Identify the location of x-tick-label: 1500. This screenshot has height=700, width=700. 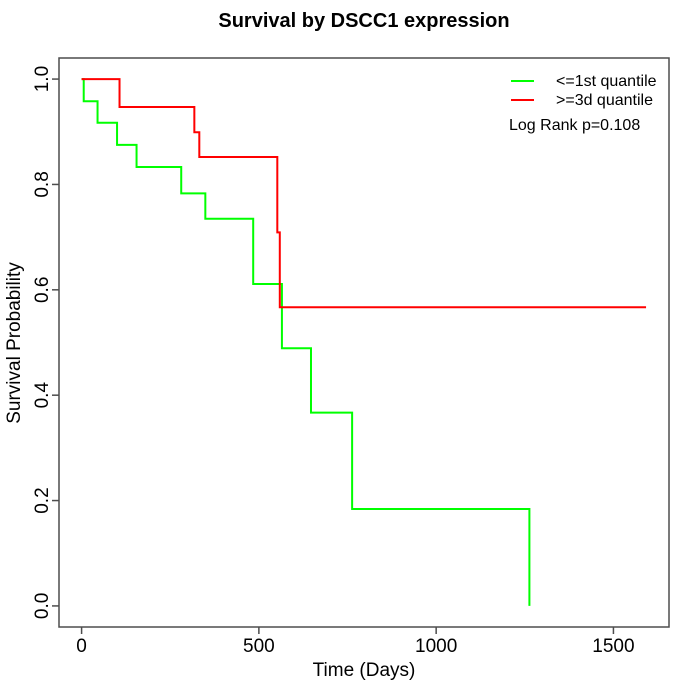
(613, 646).